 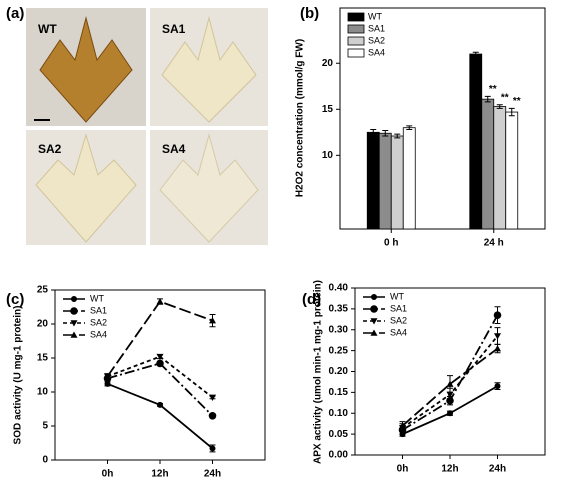 What do you see at coordinates (311, 299) in the screenshot?
I see `panel-label: (d)` at bounding box center [311, 299].